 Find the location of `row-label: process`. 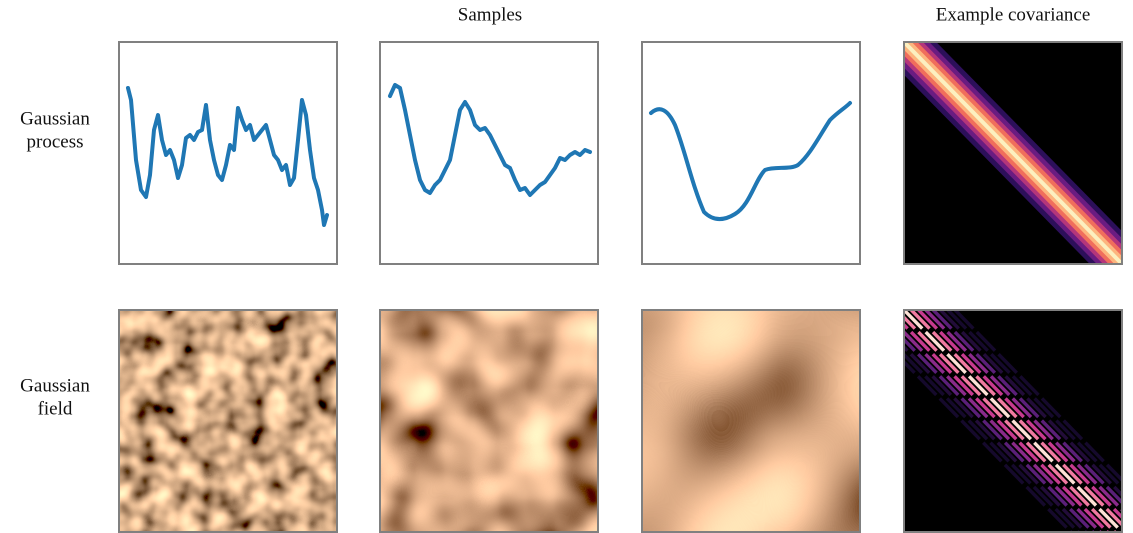

row-label: process is located at coordinates (55, 141).